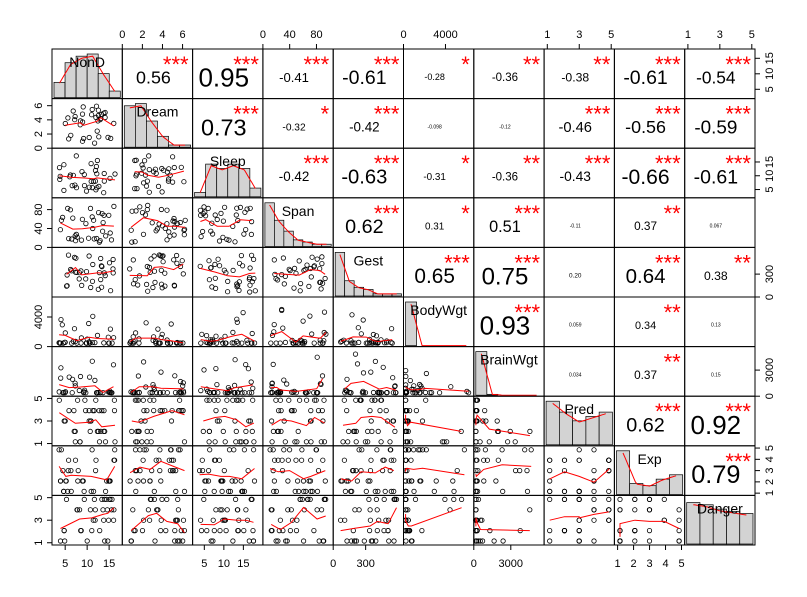 This screenshot has height=597, width=807. I want to click on correlation-value: -0.56, so click(645, 127).